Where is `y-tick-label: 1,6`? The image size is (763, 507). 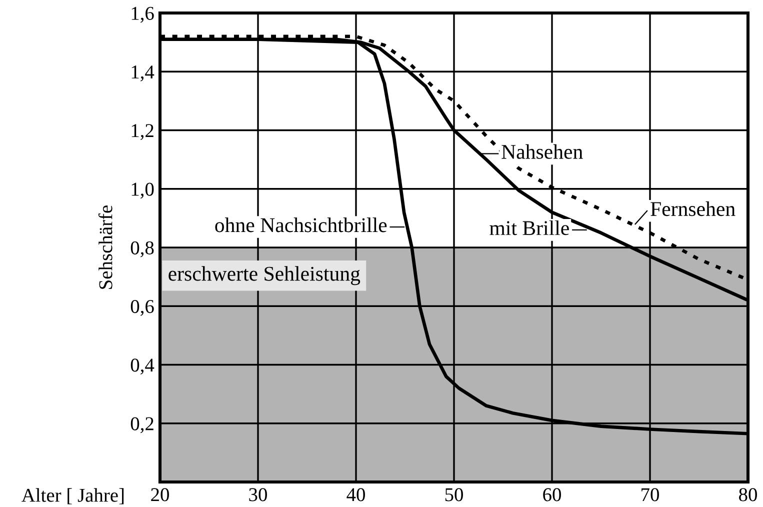
y-tick-label: 1,6 is located at coordinates (143, 14).